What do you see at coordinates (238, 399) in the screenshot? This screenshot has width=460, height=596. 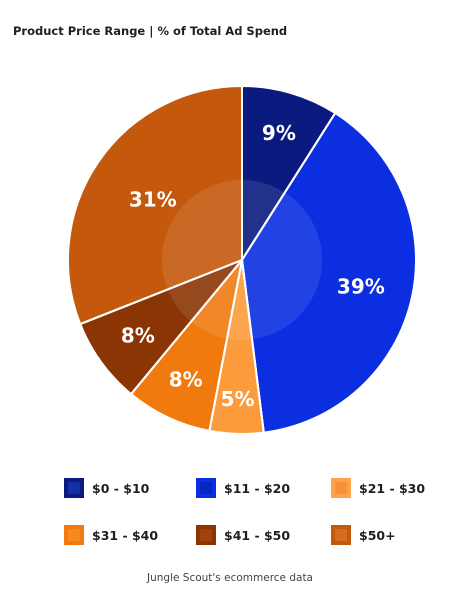 I see `data-label-21-30: 5%` at bounding box center [238, 399].